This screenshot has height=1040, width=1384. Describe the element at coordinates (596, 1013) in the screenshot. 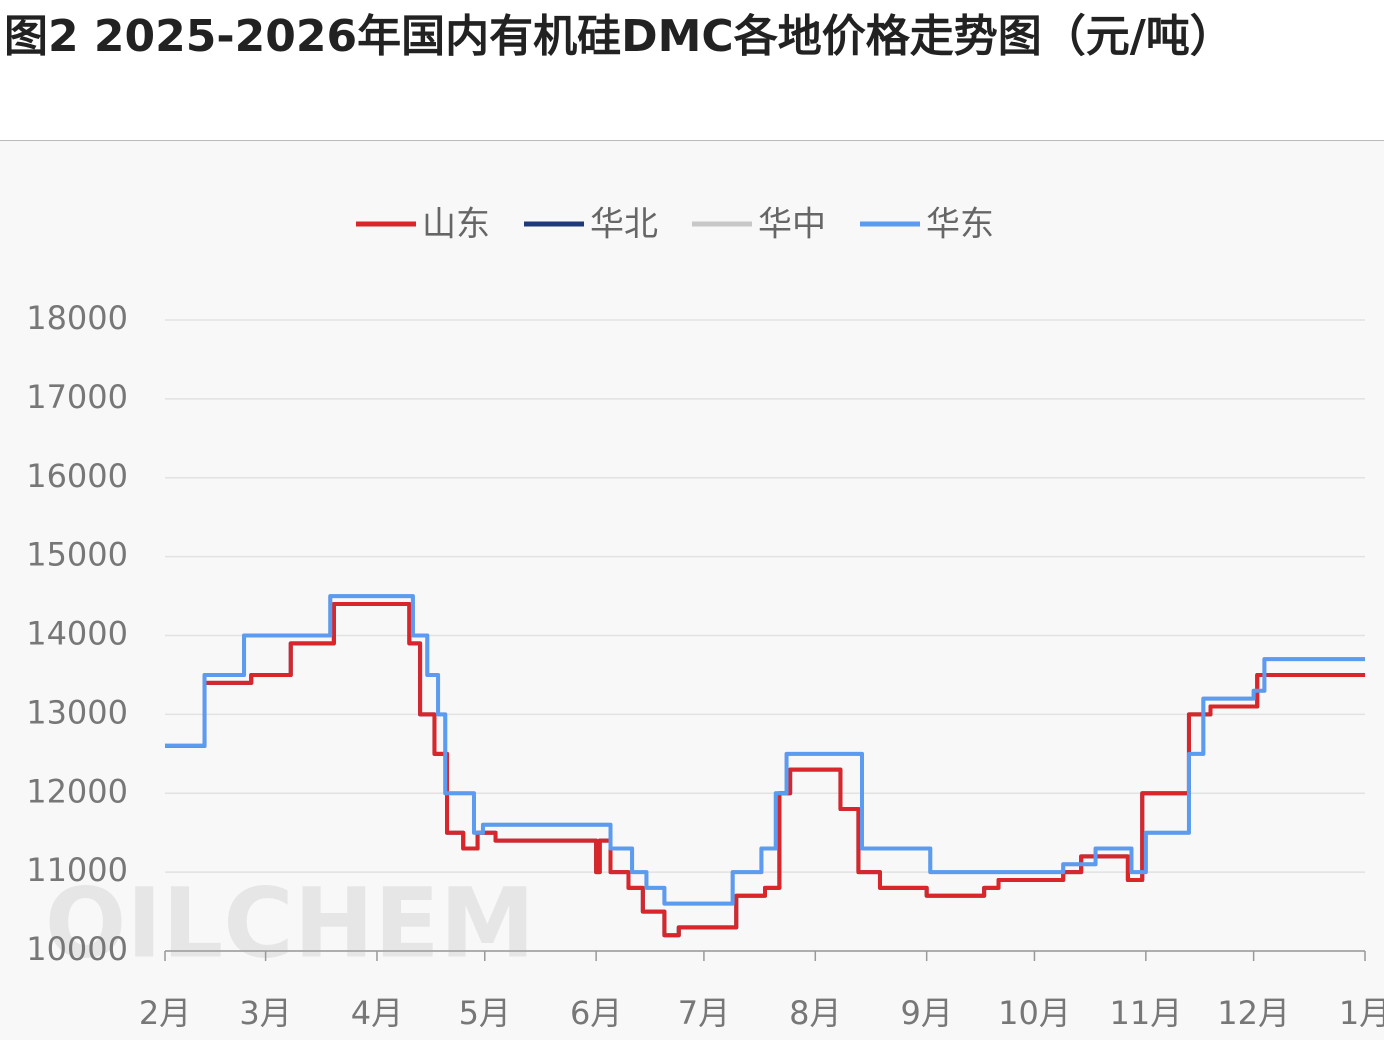

I see `x-tick-label: 6月` at that location.